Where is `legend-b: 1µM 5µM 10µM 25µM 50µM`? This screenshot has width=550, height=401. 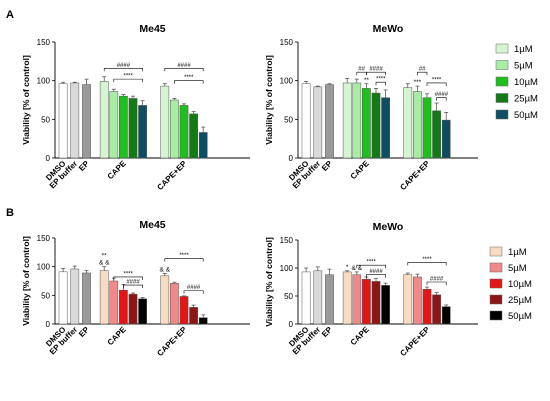
legend-b: 1µM 5µM 10µM 25µM 50µM is located at coordinates (510, 284).